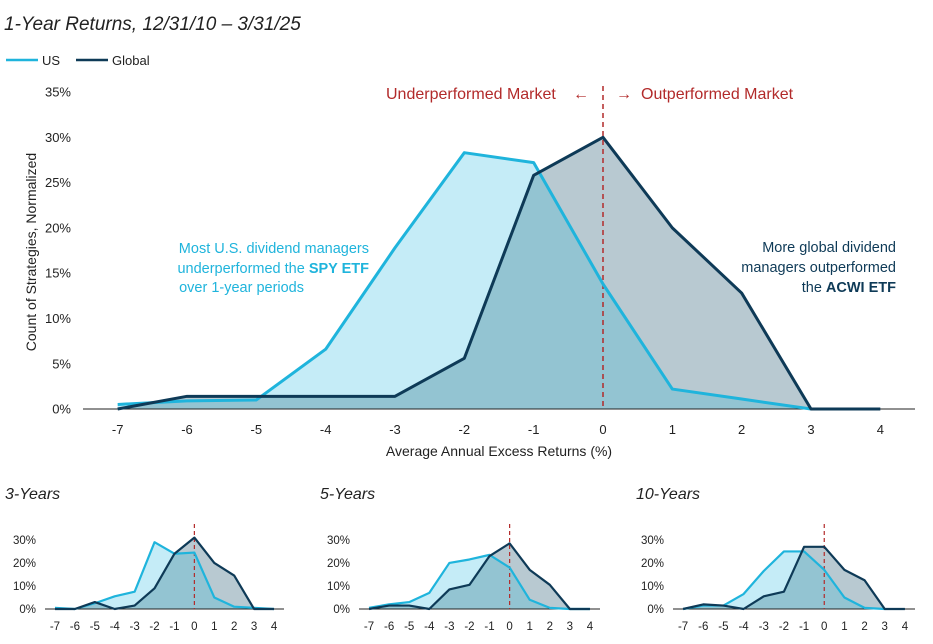  I want to click on g-5y-x-tick: -3, so click(449, 627).